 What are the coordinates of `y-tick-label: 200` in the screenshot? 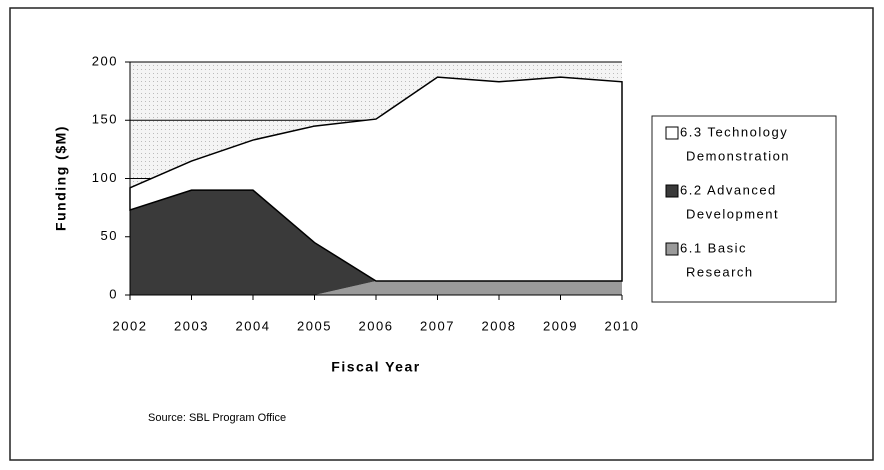 It's located at (105, 60).